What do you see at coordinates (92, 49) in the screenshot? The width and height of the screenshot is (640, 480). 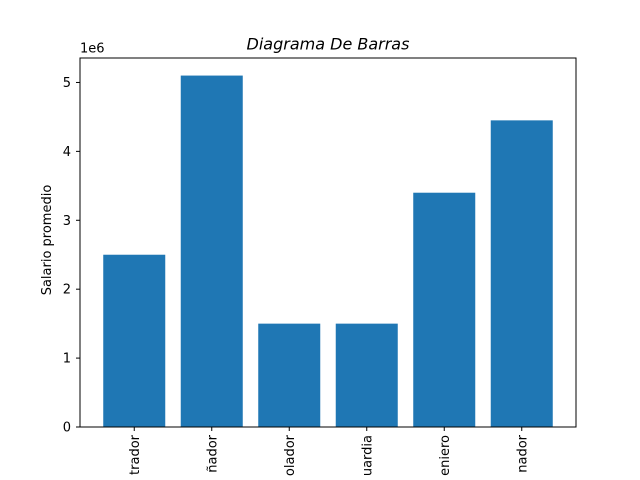 I see `y-axis-offset-label: 1e6` at bounding box center [92, 49].